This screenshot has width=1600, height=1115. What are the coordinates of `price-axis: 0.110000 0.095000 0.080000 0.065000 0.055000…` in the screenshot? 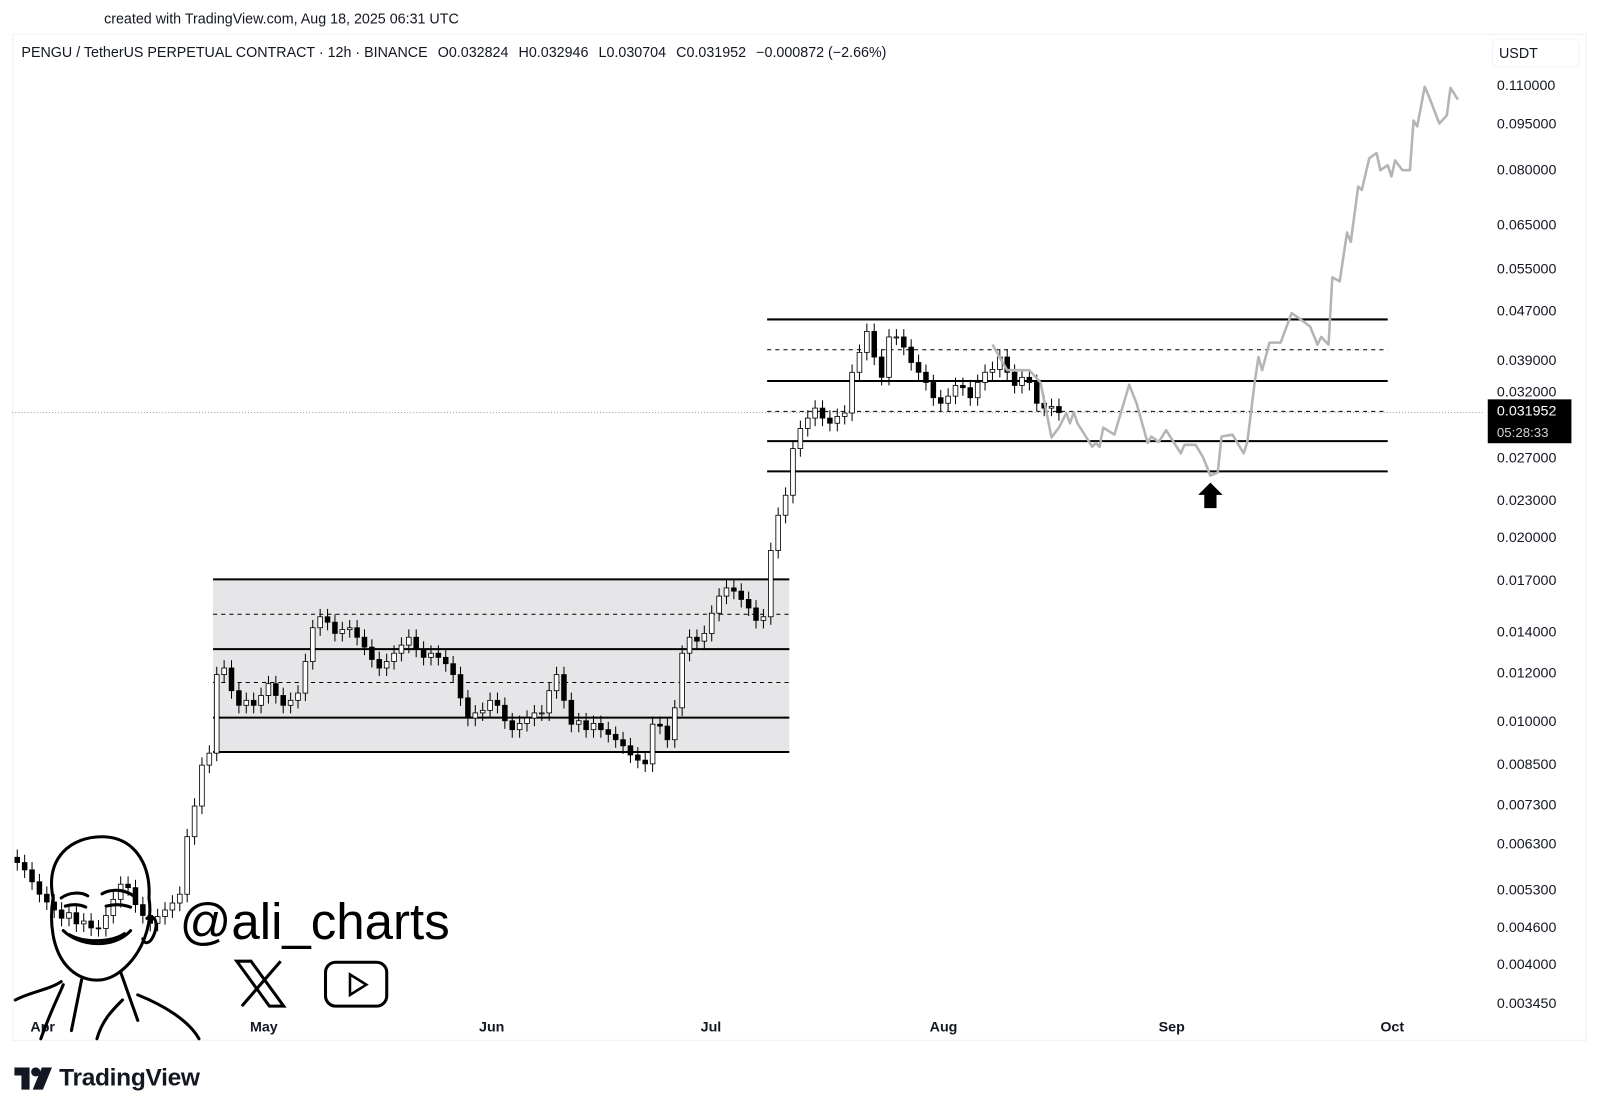 It's located at (1529, 545).